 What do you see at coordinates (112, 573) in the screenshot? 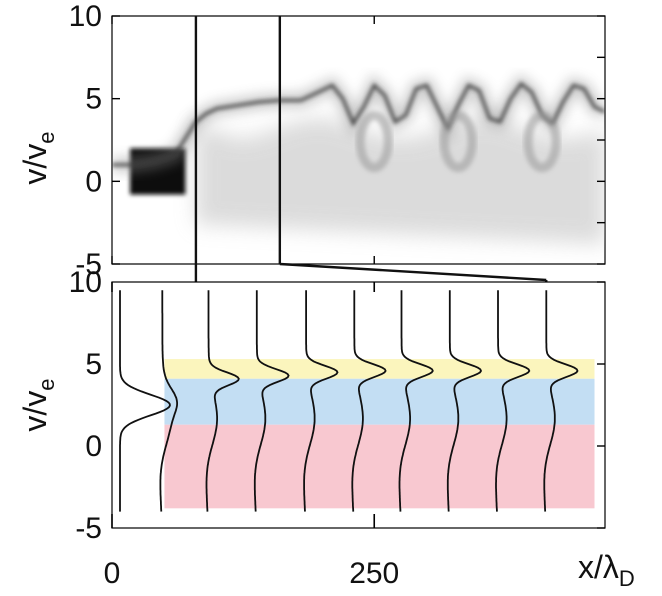
I see `bottom-x-tick-label: 0` at bounding box center [112, 573].